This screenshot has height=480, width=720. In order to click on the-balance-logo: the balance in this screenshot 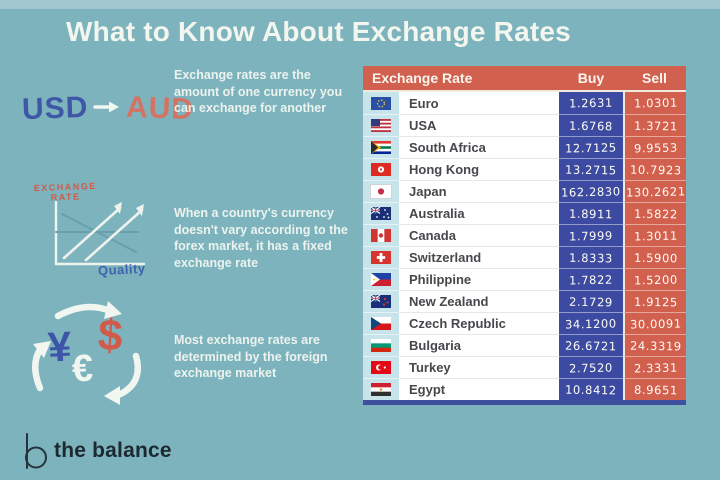, I will do `click(97, 451)`.